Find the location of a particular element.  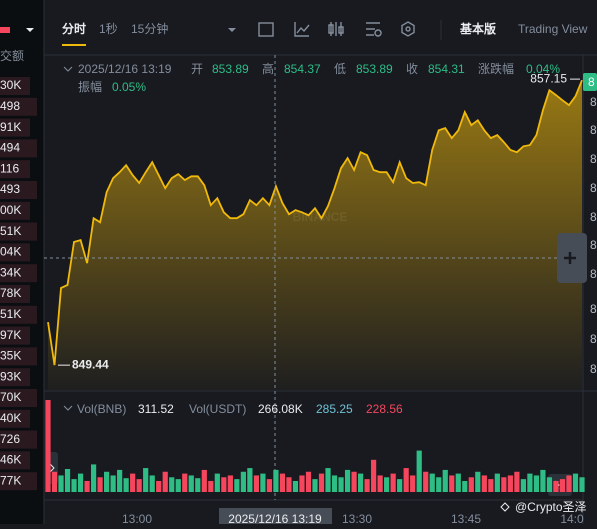

icon-chart is located at coordinates (302, 29).